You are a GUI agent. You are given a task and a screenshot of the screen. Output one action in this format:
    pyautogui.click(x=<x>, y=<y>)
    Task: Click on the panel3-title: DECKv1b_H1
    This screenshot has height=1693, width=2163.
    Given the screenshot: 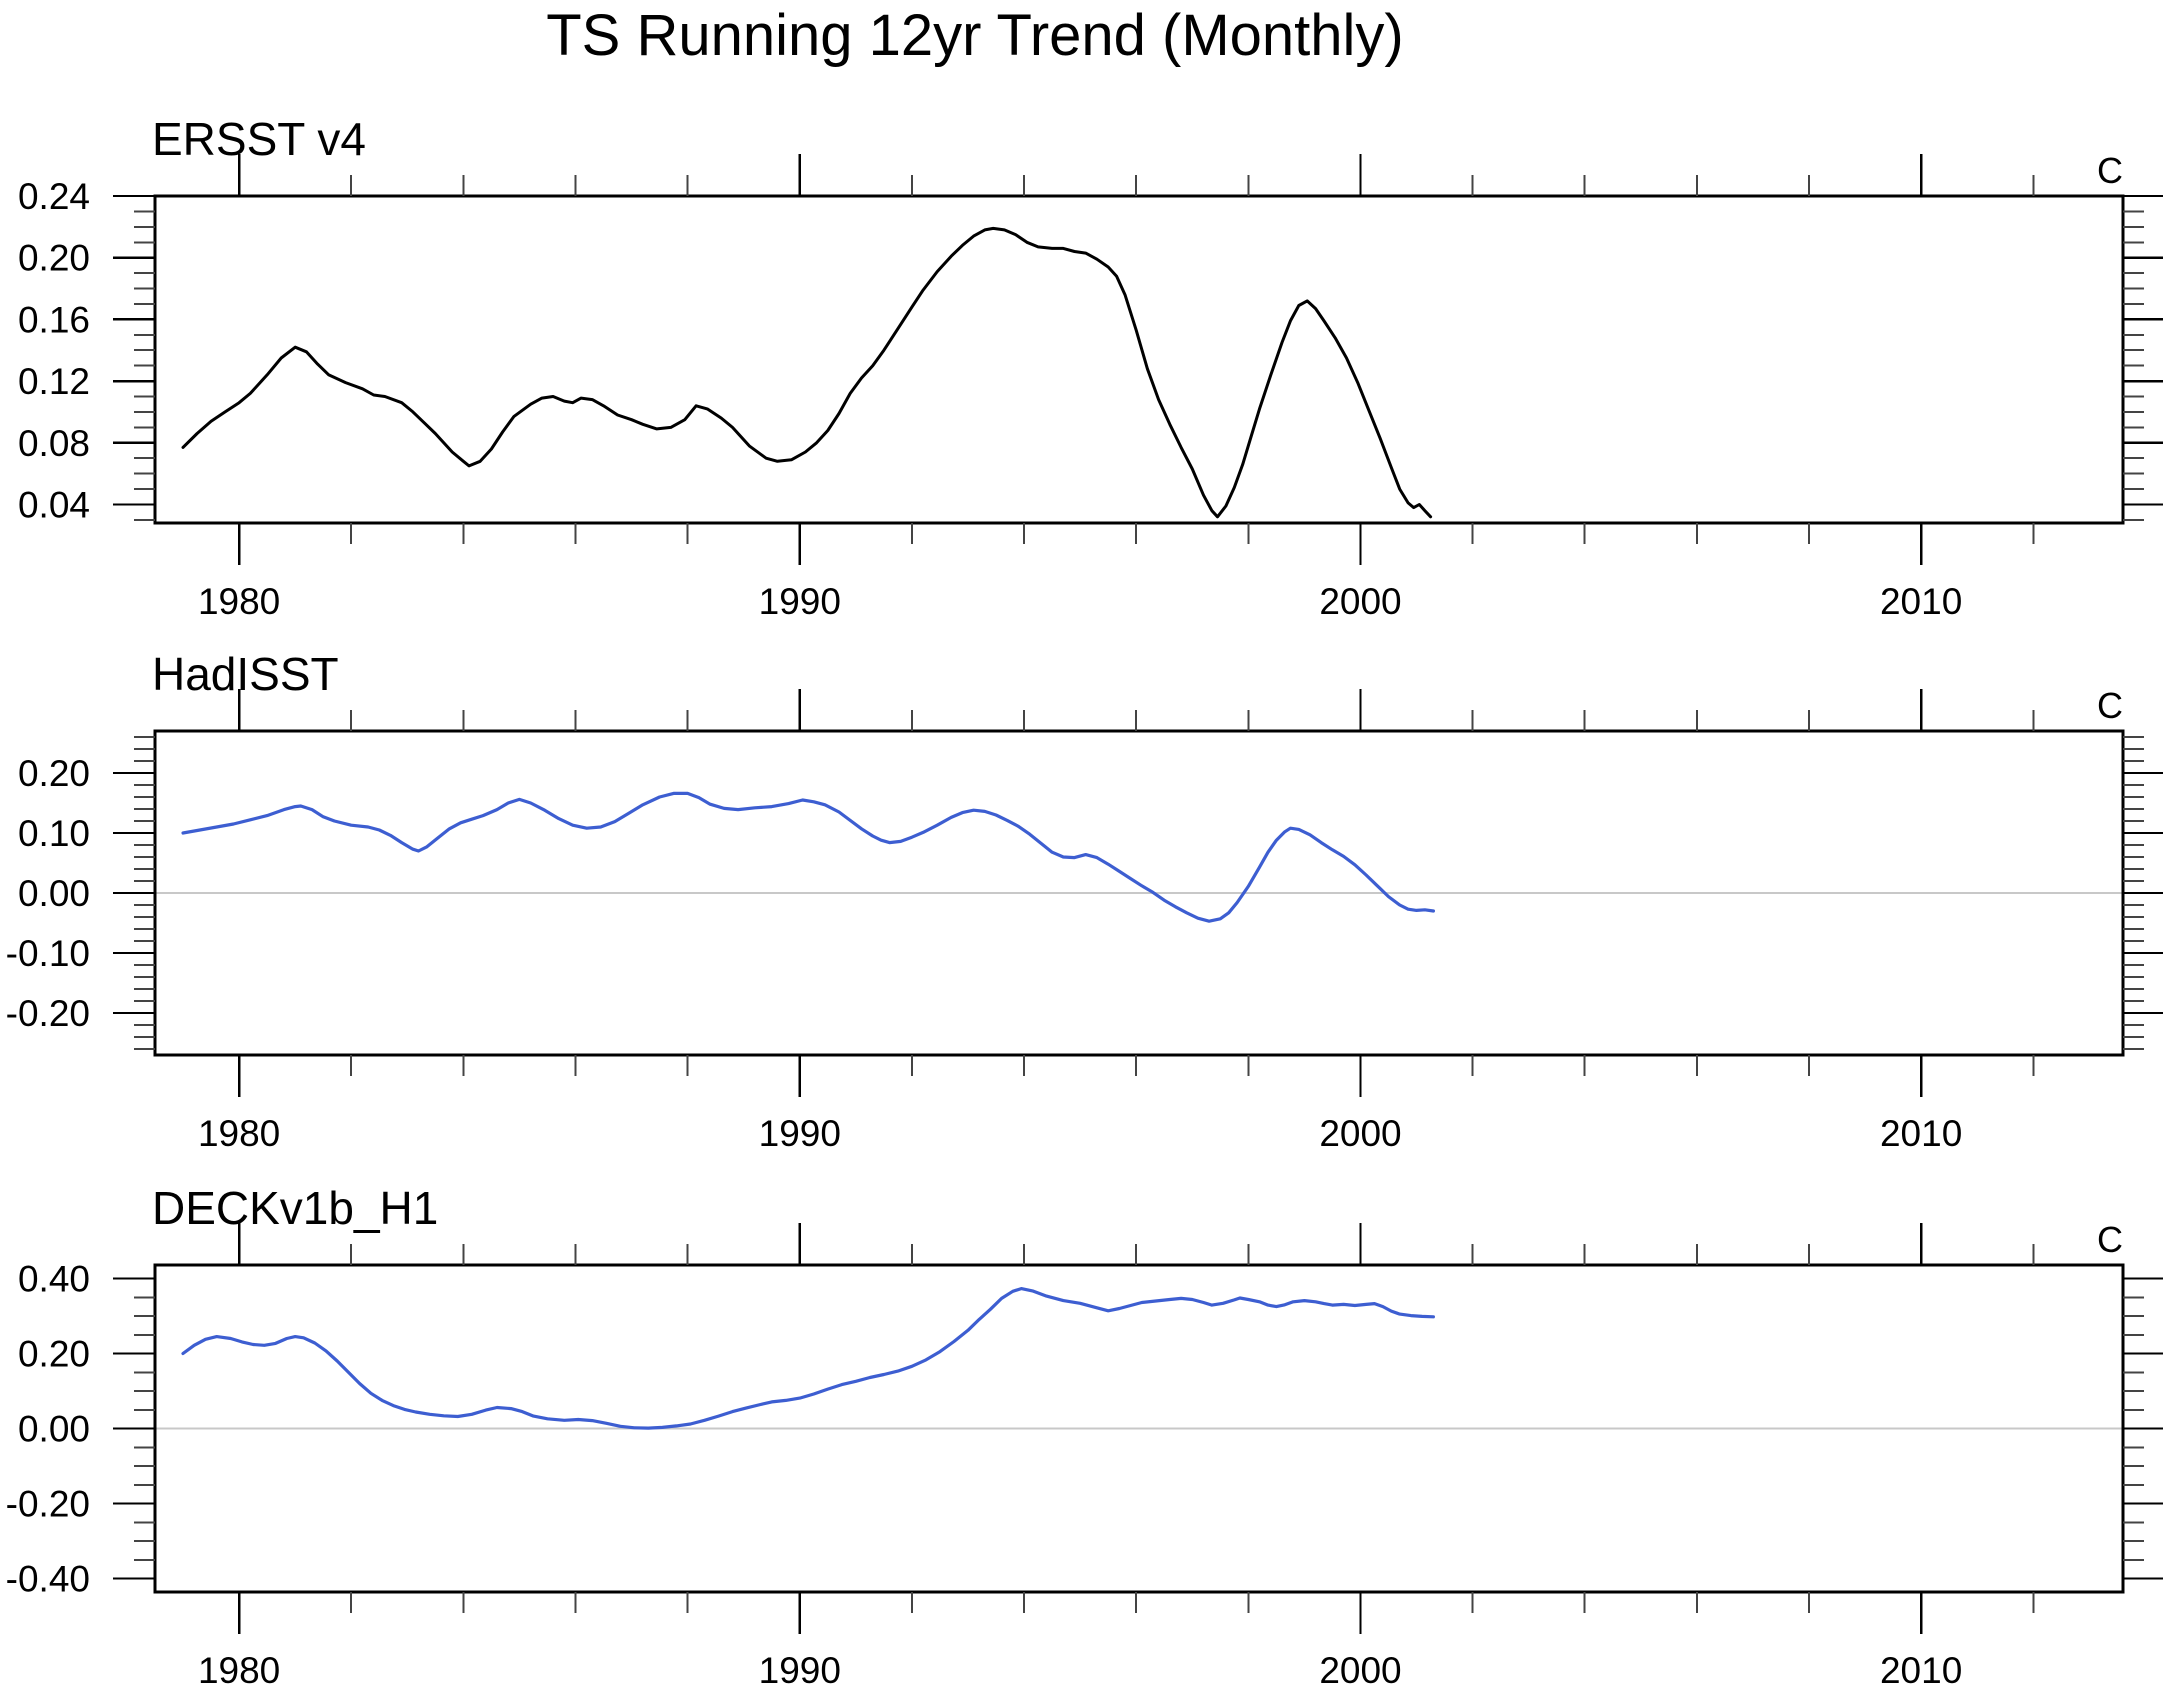 What is the action you would take?
    pyautogui.click(x=295, y=1208)
    